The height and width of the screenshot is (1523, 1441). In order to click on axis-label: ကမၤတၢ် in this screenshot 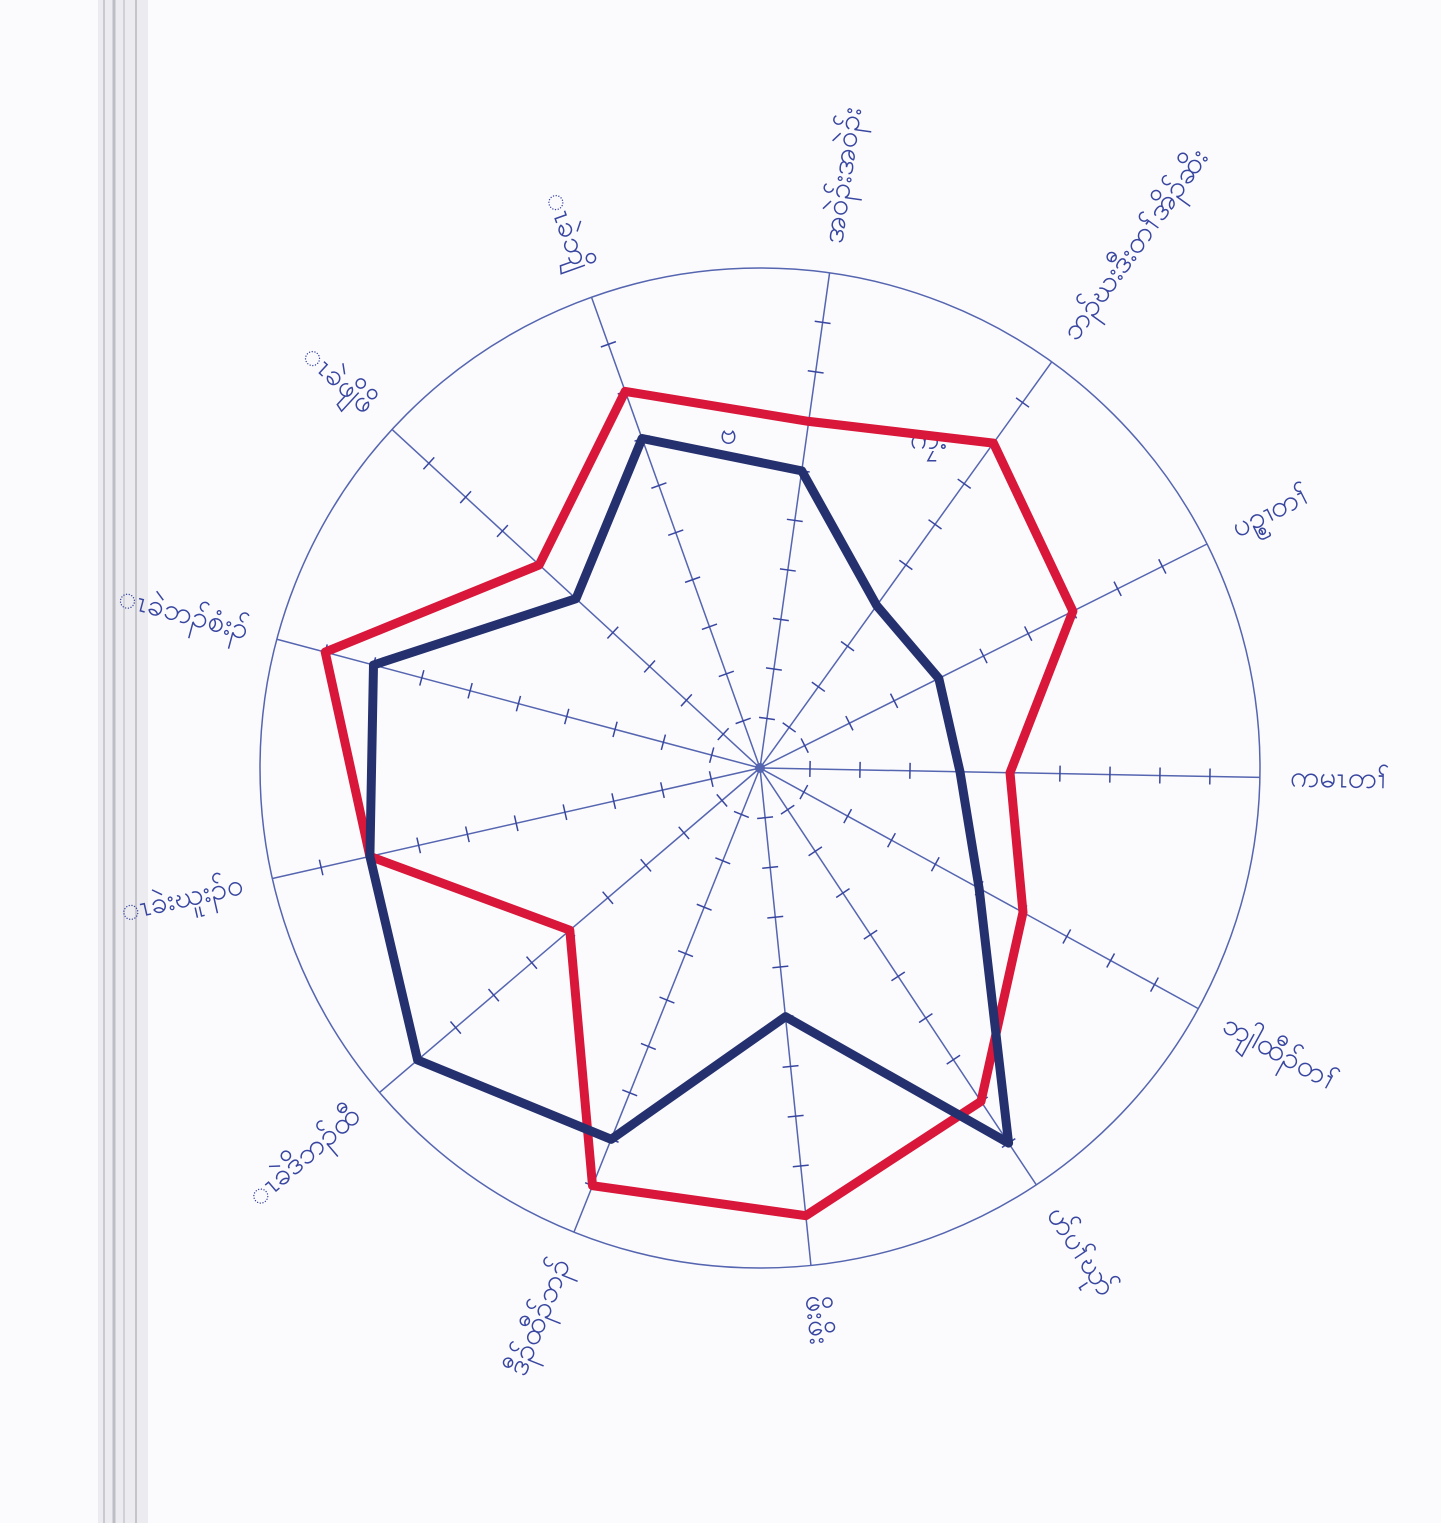, I will do `click(1340, 777)`.